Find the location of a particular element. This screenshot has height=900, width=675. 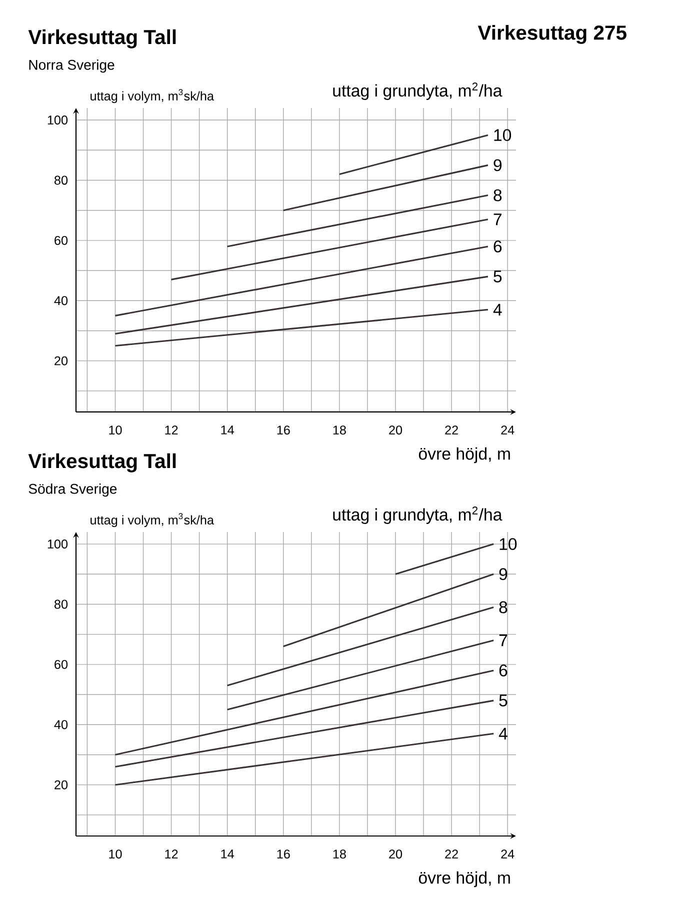

chart-subtitle: Södra Sverige is located at coordinates (72, 490).